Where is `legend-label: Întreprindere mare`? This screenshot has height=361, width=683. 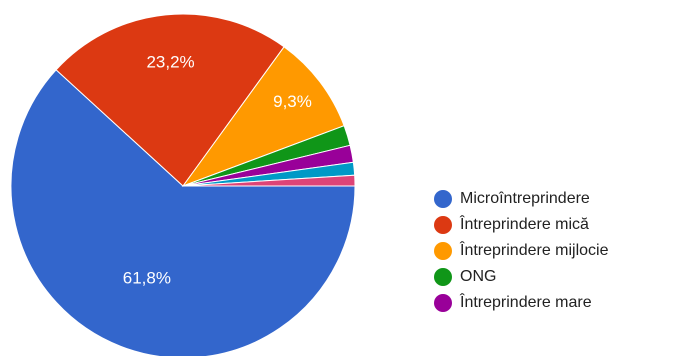
legend-label: Întreprindere mare is located at coordinates (526, 302).